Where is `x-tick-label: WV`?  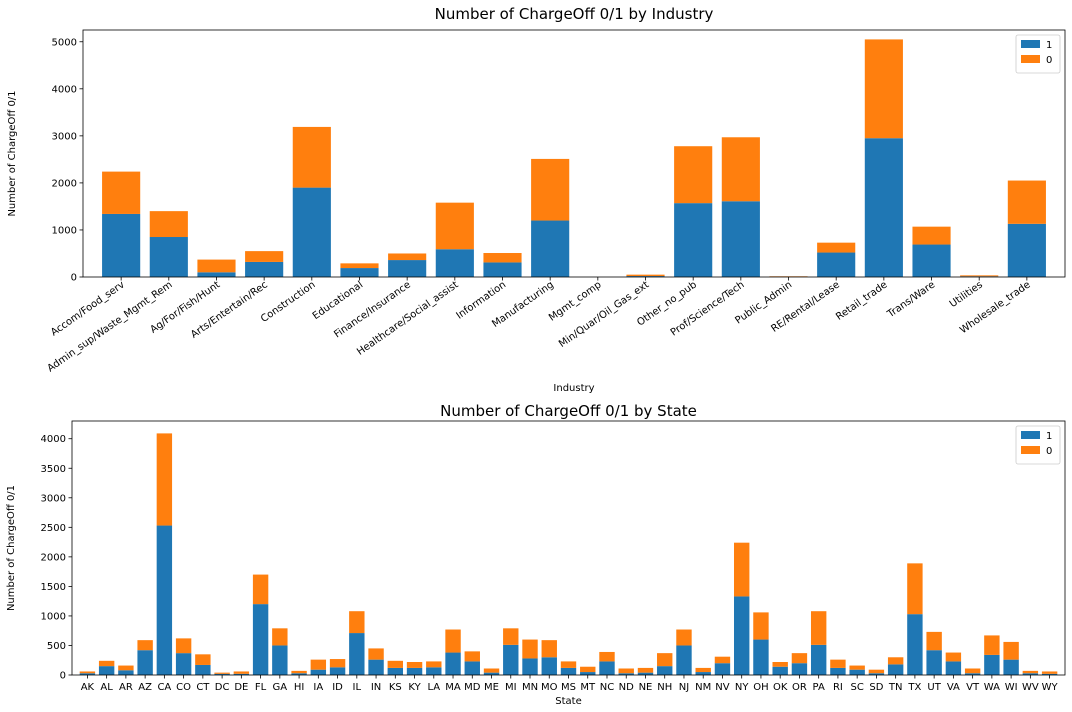 x-tick-label: WV is located at coordinates (1030, 687).